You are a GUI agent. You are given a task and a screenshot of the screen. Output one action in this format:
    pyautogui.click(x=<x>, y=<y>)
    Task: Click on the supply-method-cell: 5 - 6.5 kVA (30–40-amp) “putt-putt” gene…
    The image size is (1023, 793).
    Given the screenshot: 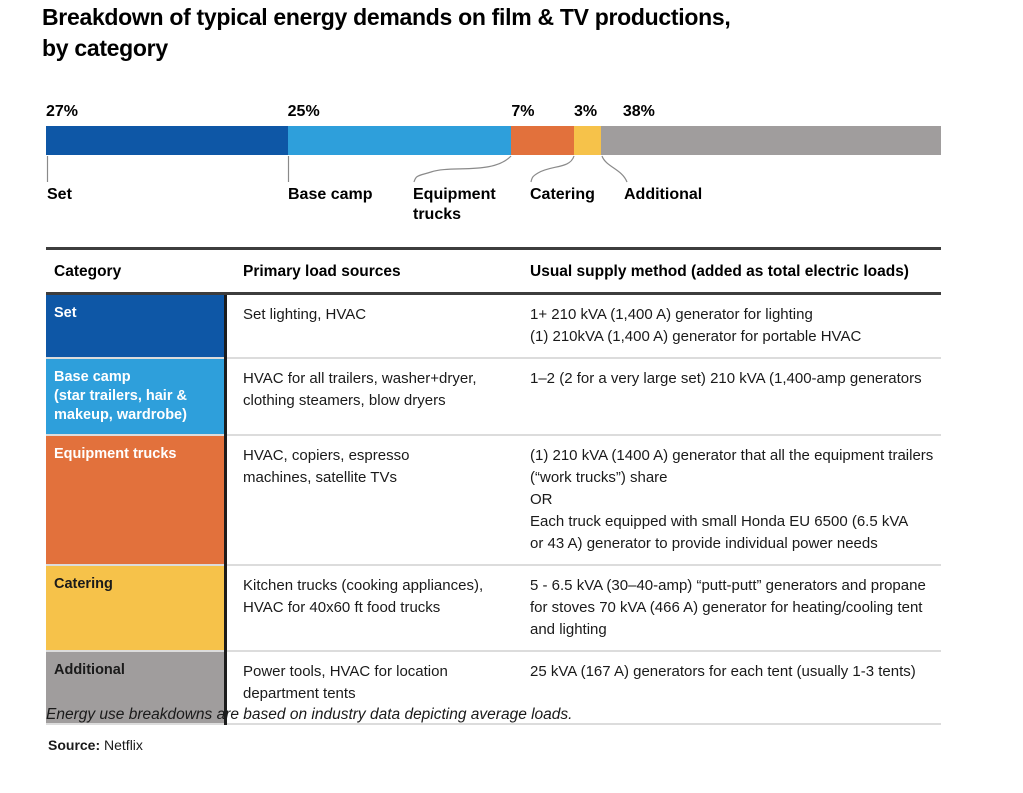 What is the action you would take?
    pyautogui.click(x=728, y=607)
    